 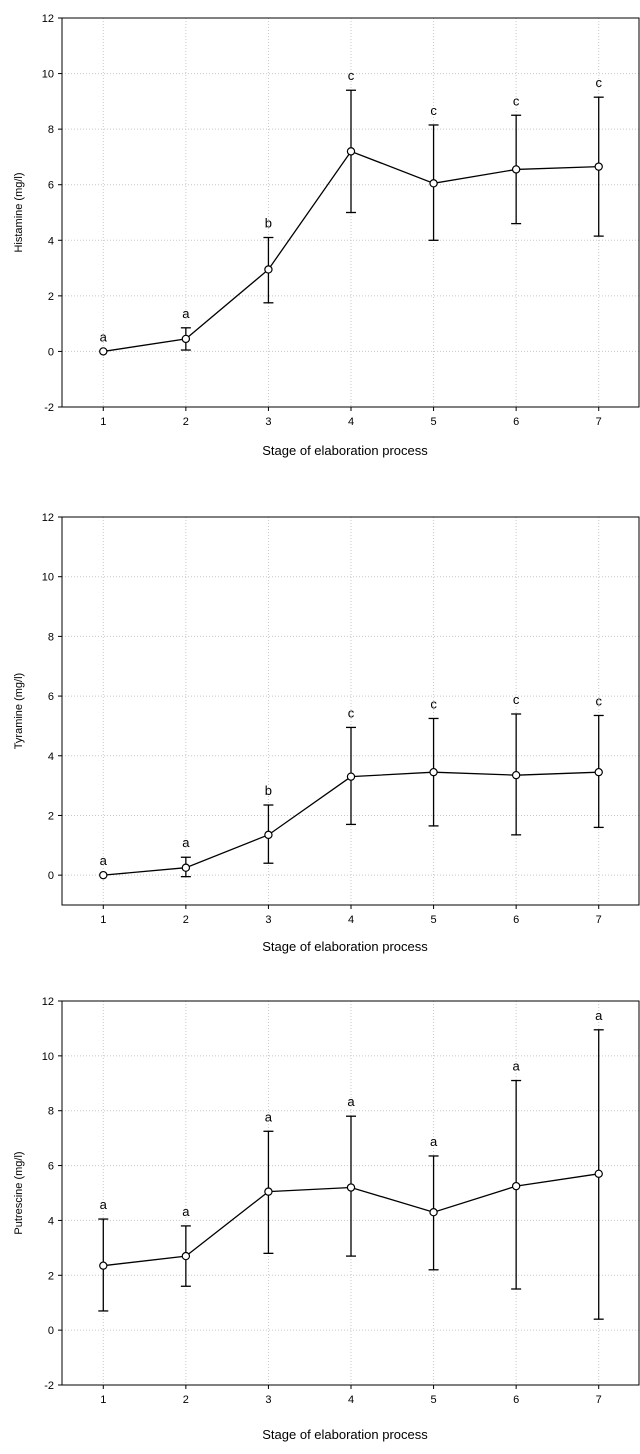 What do you see at coordinates (19, 711) in the screenshot?
I see `y-axis-title: Tyramine (mg/l)` at bounding box center [19, 711].